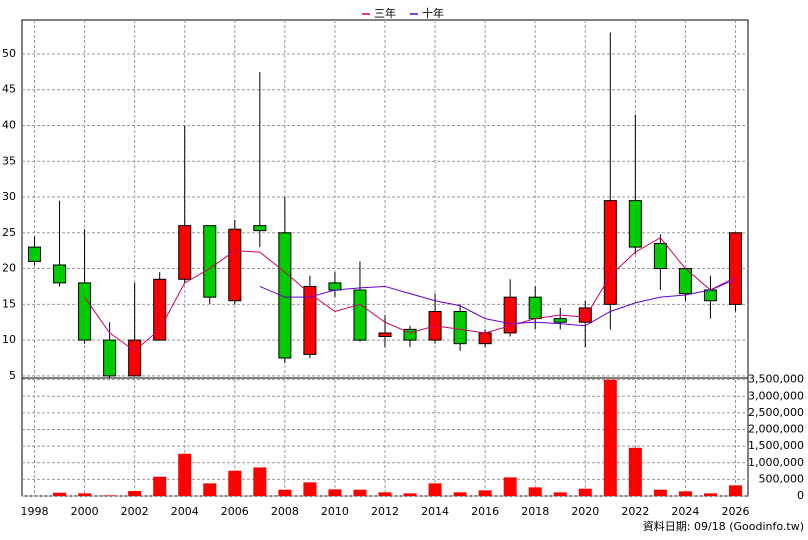 The height and width of the screenshot is (540, 808). I want to click on y2-tick-label: 0, so click(800, 495).